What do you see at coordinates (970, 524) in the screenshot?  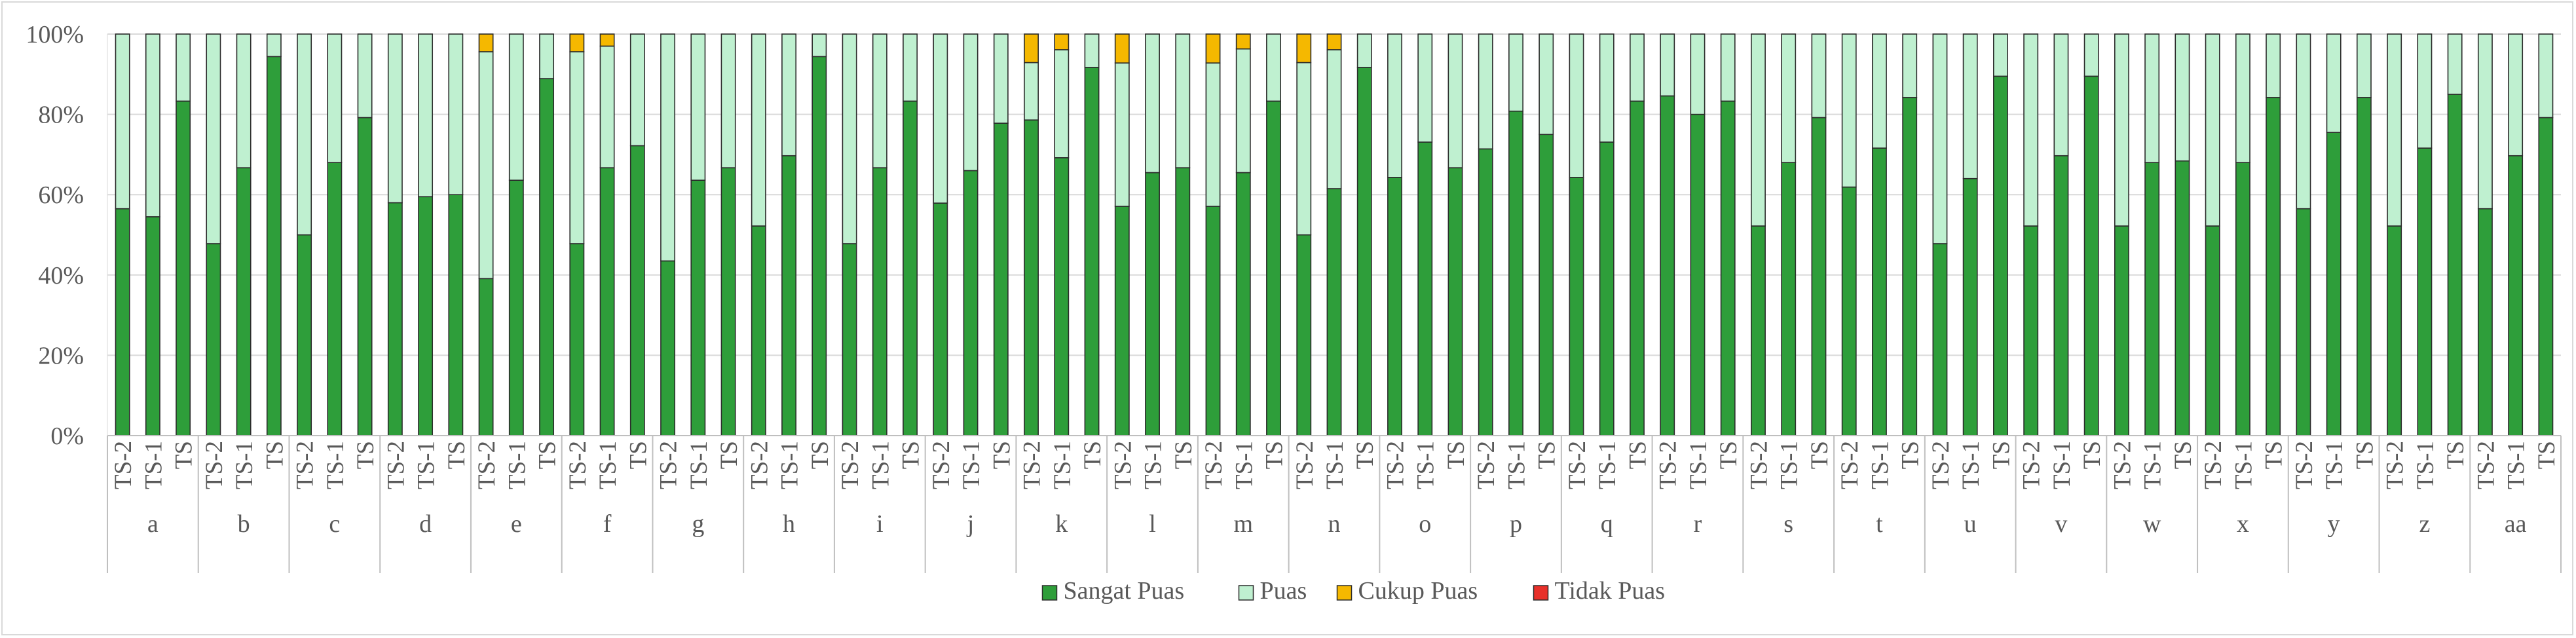 I see `x-group-label: j` at bounding box center [970, 524].